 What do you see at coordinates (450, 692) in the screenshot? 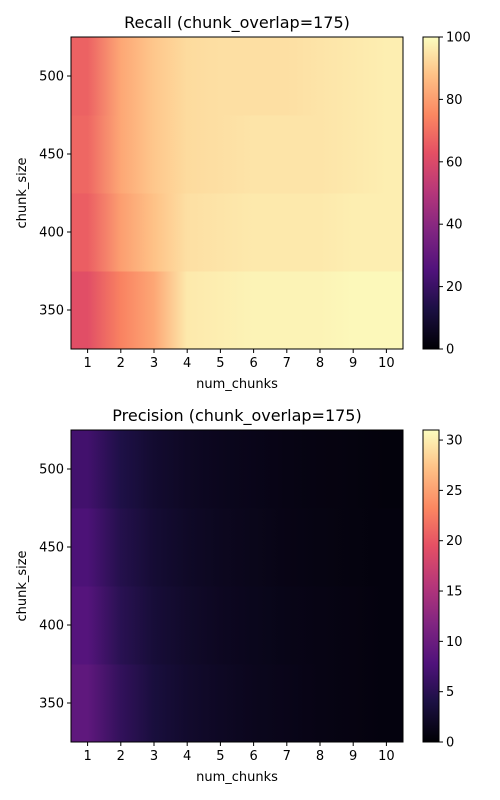
I see `precision-colorbar-tick-label: 5` at bounding box center [450, 692].